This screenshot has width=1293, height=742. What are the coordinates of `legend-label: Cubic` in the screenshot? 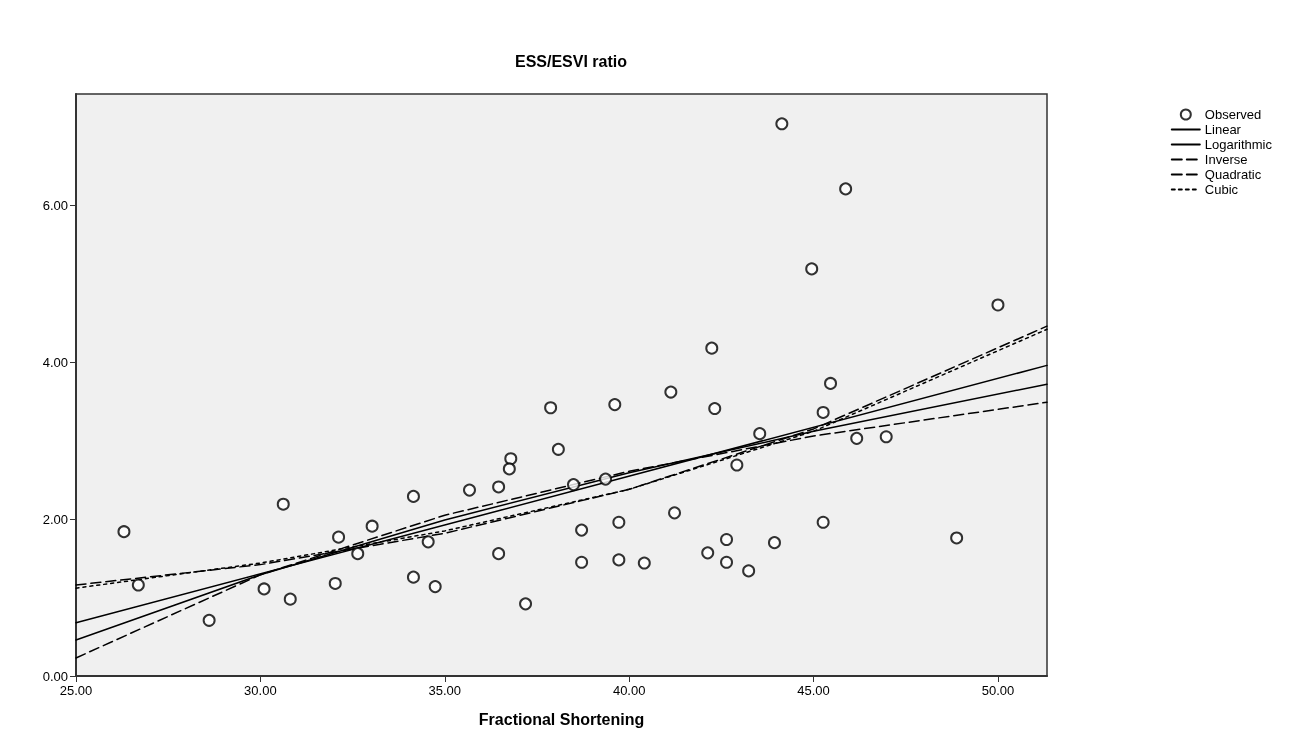 It's located at (1221, 189).